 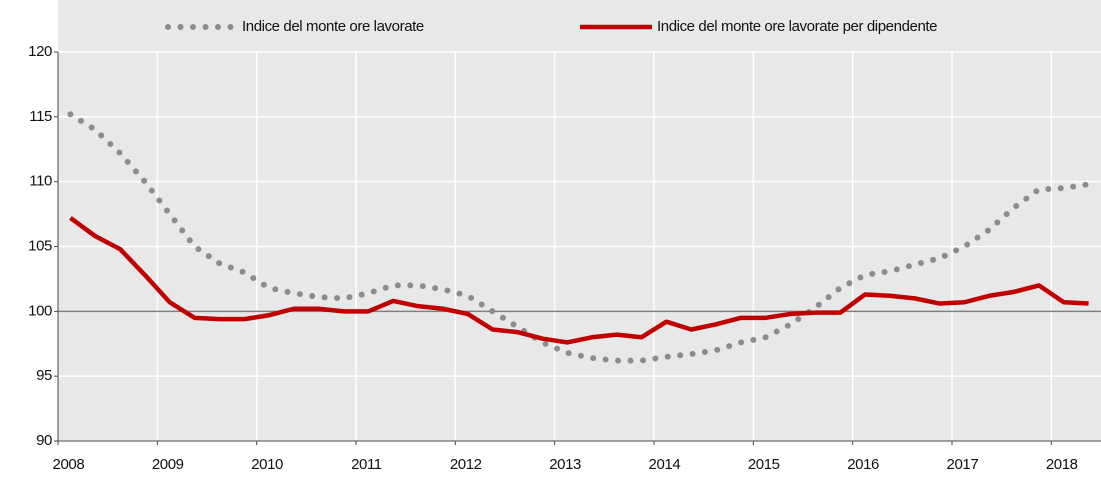 What do you see at coordinates (267, 464) in the screenshot?
I see `x-tick-label: 2010` at bounding box center [267, 464].